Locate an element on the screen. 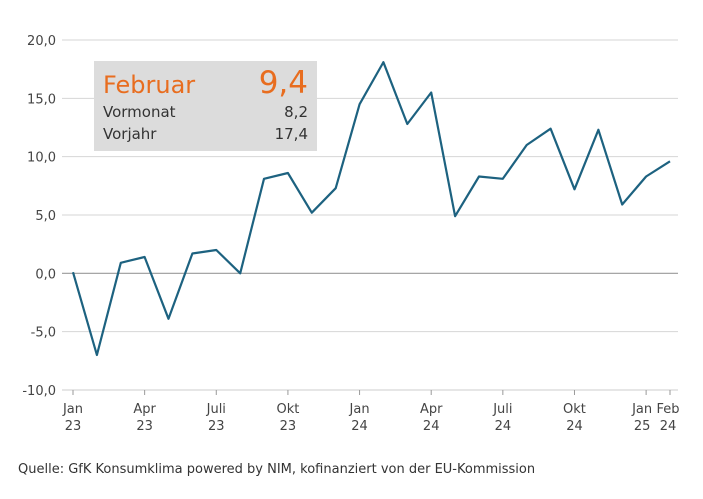 Image resolution: width=703 pixels, height=499 pixels. x-tick-label: Feb is located at coordinates (667, 409).